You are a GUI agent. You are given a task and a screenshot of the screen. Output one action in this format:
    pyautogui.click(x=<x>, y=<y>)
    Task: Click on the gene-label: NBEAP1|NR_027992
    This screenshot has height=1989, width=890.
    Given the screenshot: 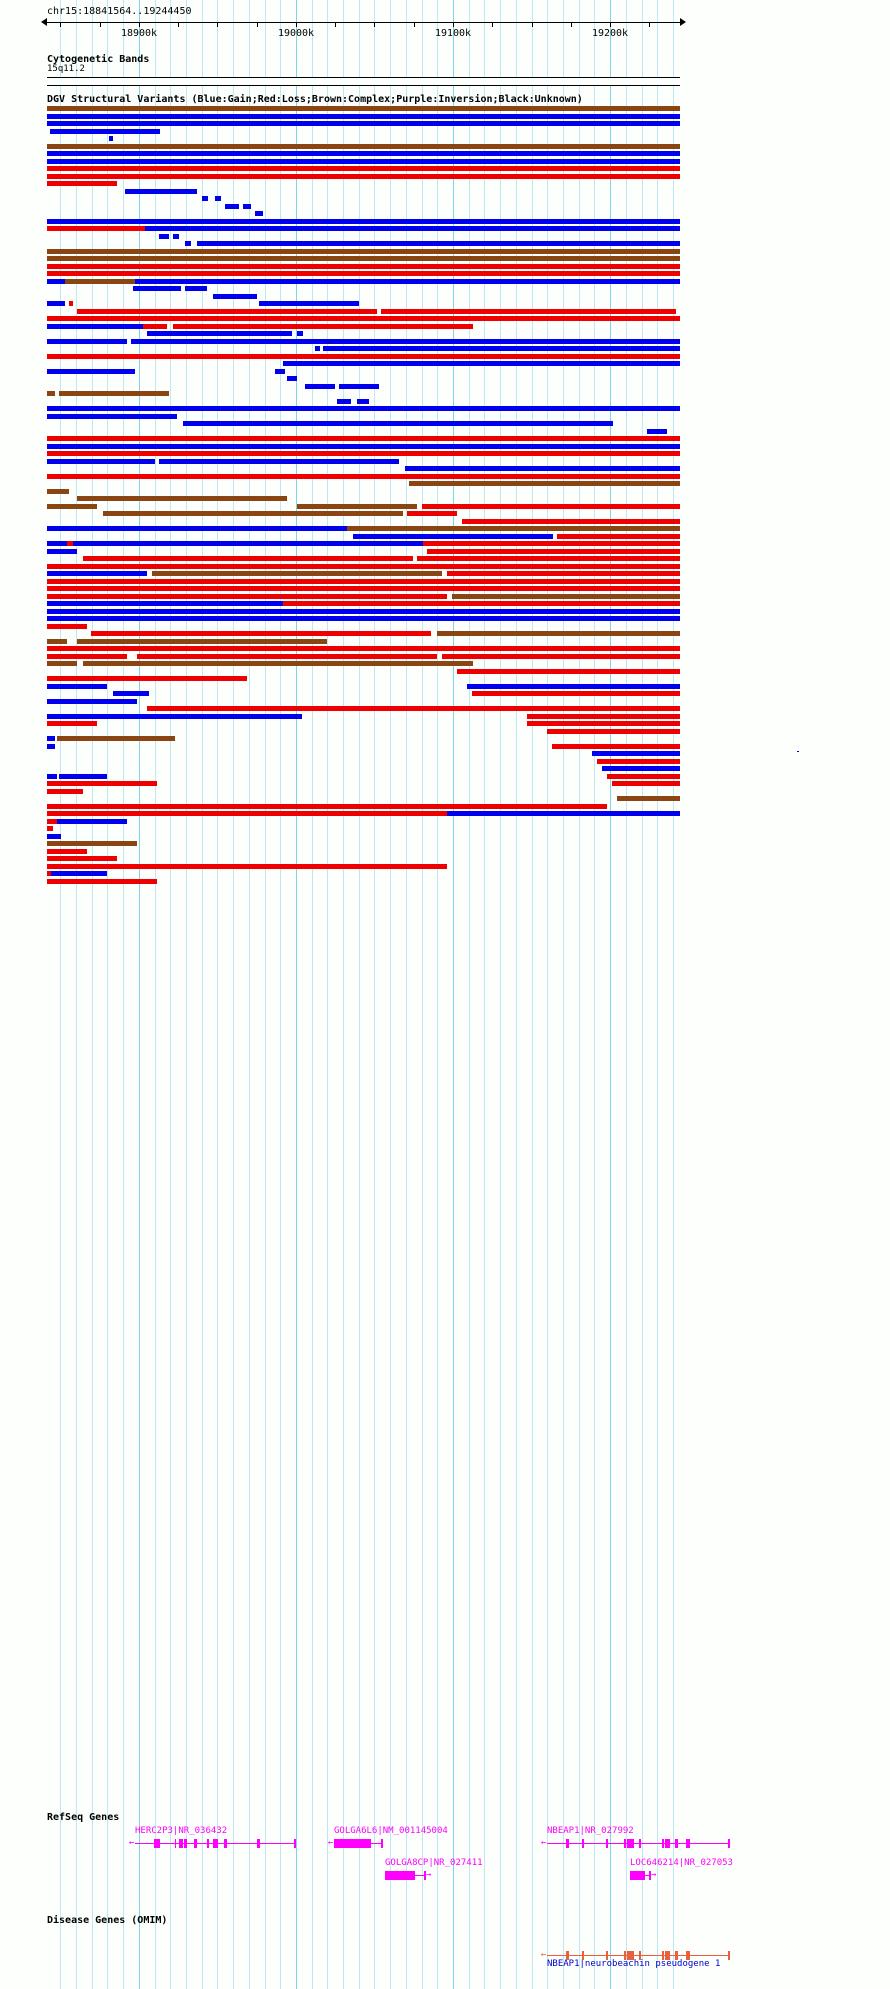 What is the action you would take?
    pyautogui.click(x=590, y=1831)
    